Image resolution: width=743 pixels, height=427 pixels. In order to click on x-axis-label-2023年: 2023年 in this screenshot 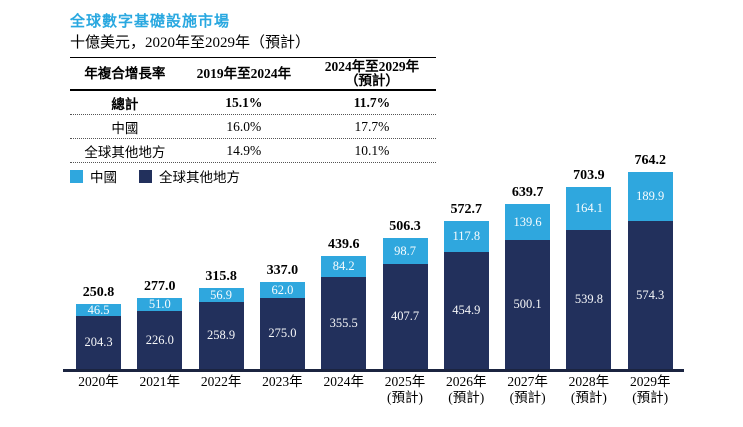, I will do `click(282, 382)`.